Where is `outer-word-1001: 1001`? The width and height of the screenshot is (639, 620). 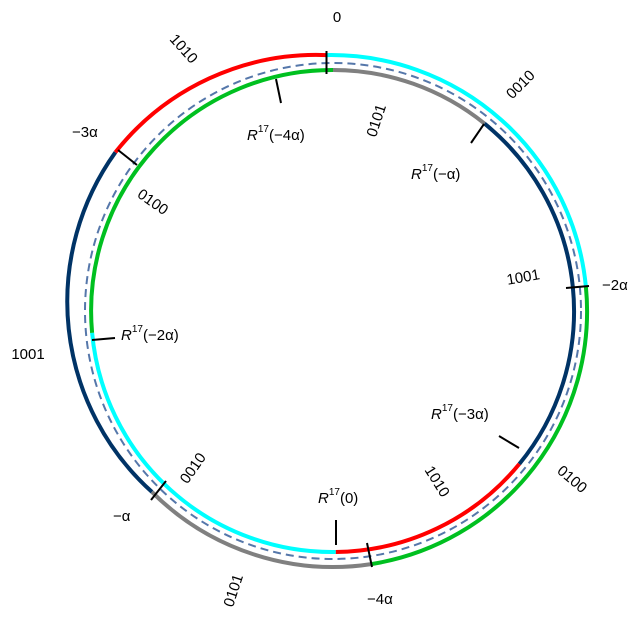
outer-word-1001: 1001 is located at coordinates (27, 354).